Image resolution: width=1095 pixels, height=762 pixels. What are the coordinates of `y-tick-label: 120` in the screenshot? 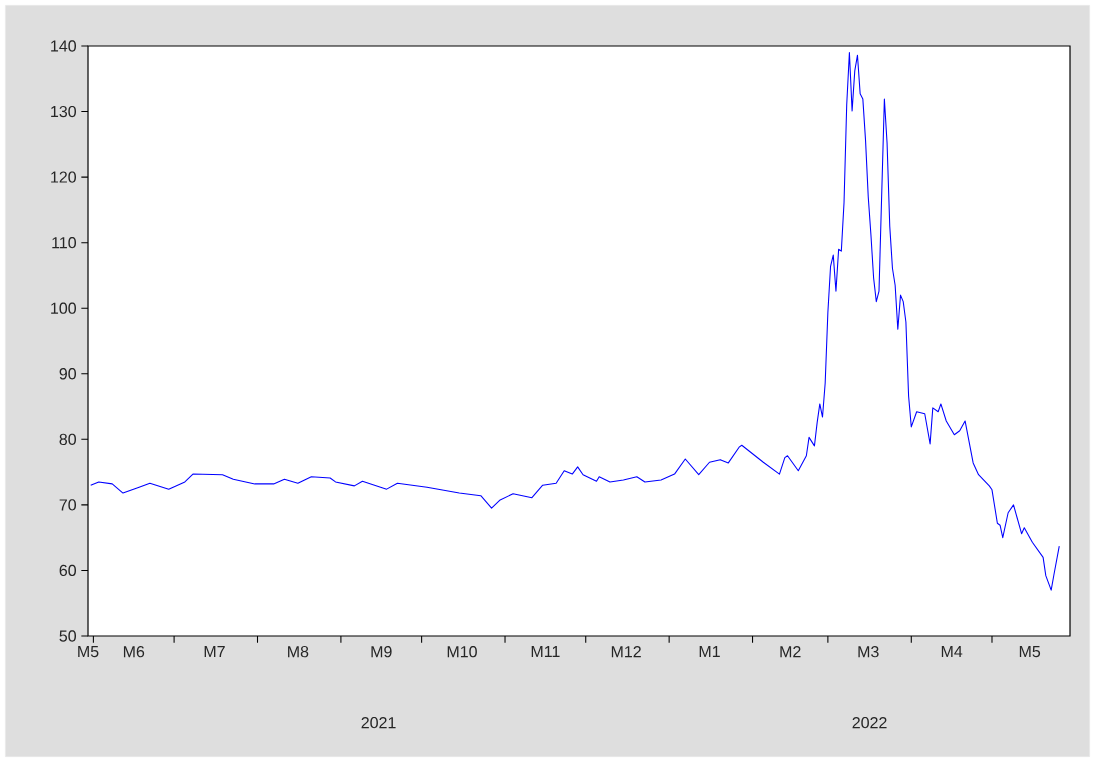 It's located at (64, 177).